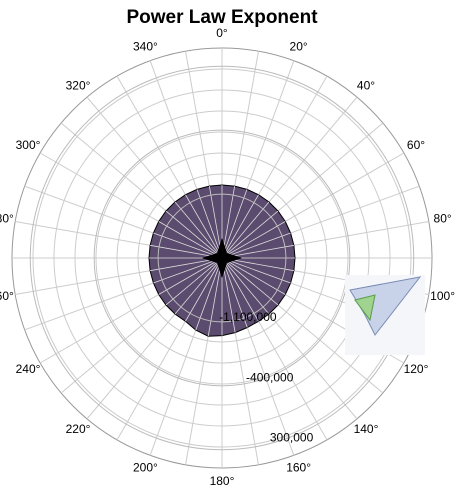 This screenshot has width=463, height=486. Describe the element at coordinates (366, 429) in the screenshot. I see `theta-tick-label: 140°` at that location.